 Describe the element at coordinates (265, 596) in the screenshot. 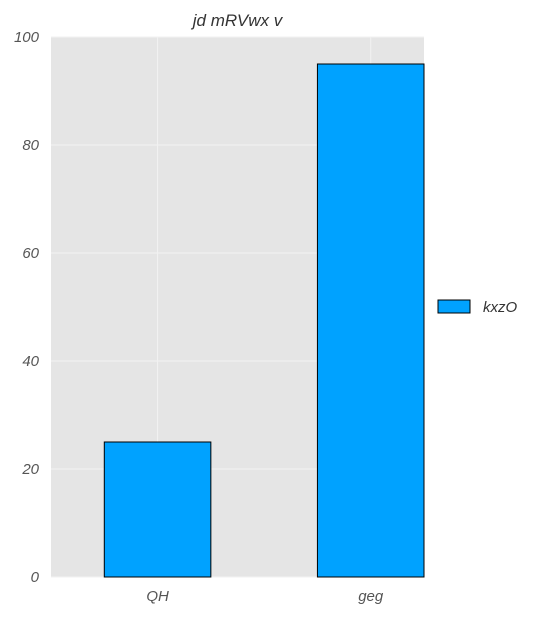

I see `x-axis-ticks: QH geg` at that location.